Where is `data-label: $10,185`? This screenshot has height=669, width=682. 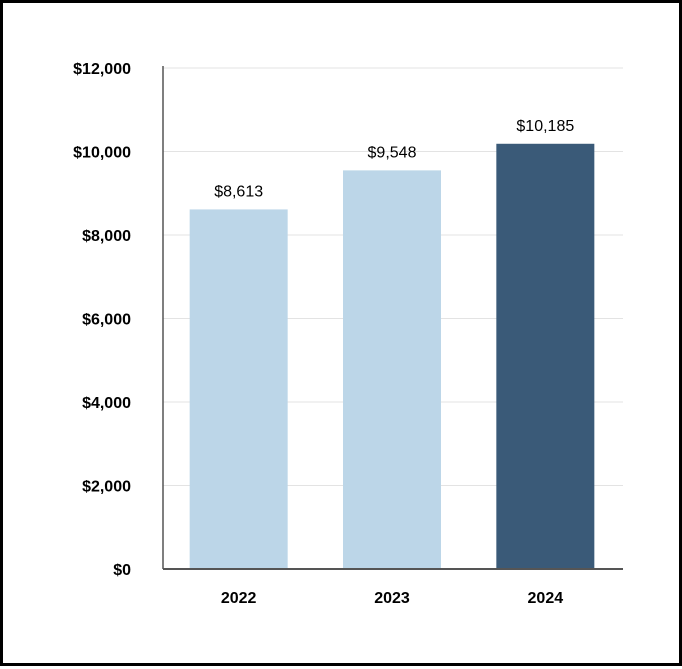 data-label: $10,185 is located at coordinates (545, 126).